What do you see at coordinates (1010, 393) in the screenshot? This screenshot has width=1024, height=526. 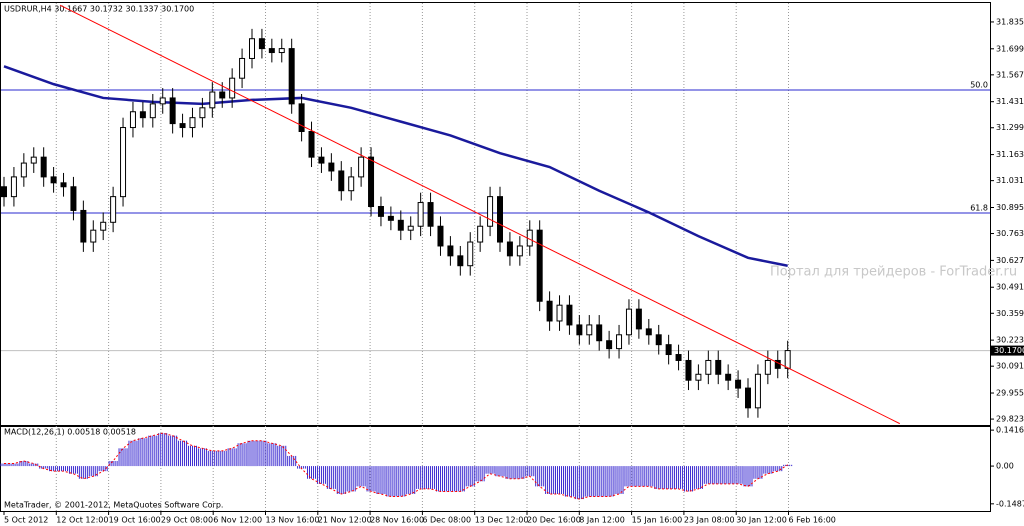 I see `y-tick-label: 29.9550` at bounding box center [1010, 393].